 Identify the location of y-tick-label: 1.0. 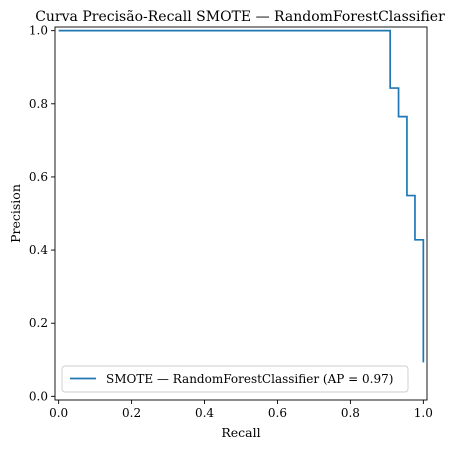
(38, 31).